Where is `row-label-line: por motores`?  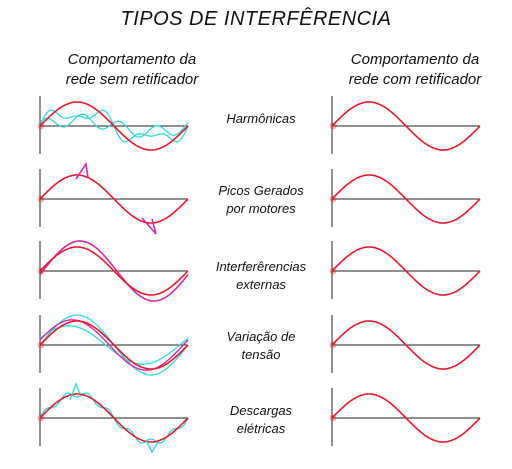
row-label-line: por motores is located at coordinates (261, 208).